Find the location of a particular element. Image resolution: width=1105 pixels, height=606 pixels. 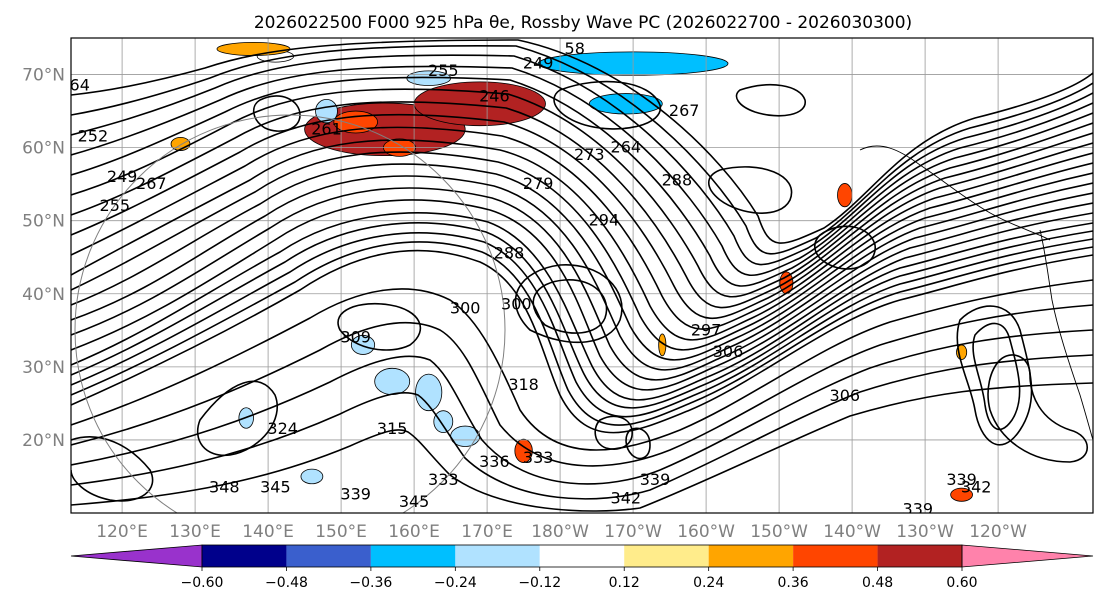

lon-tick-label: 130°E is located at coordinates (195, 532).